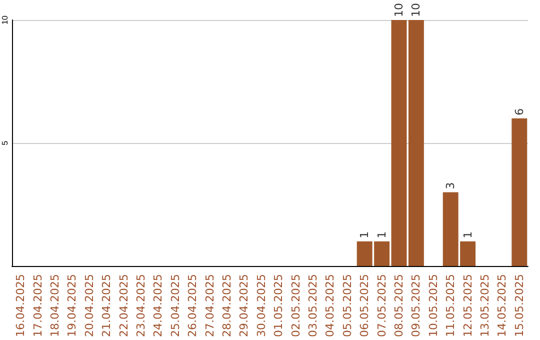 The image size is (540, 340). Describe the element at coordinates (330, 306) in the screenshot. I see `x-tick-label: 04.05.2025` at that location.